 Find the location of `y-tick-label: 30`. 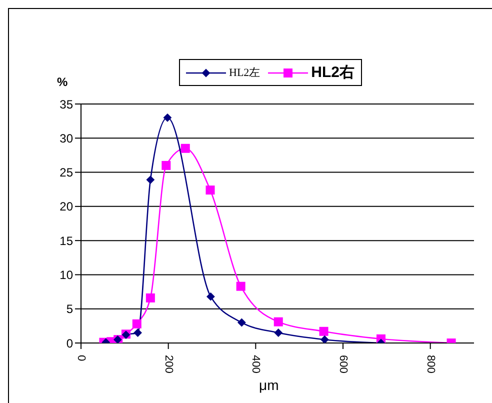

y-tick-label: 30 is located at coordinates (67, 138).